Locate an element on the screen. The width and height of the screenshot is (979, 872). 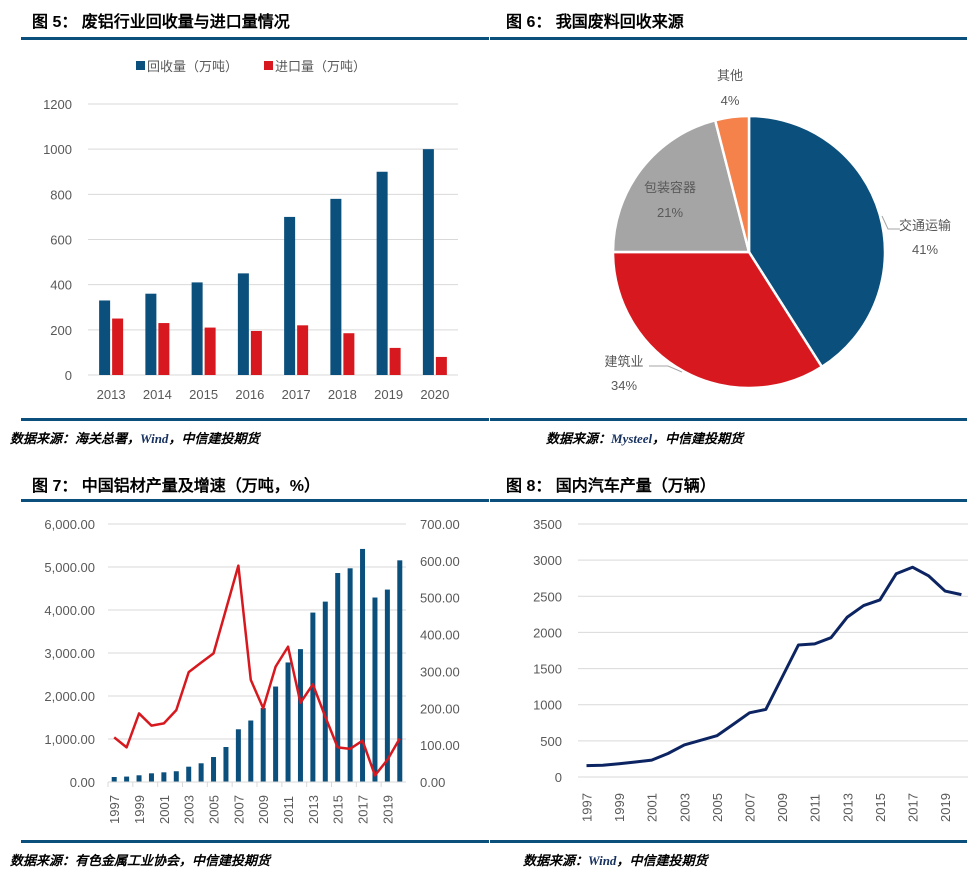
y-left-tick-label: 6,000.00 is located at coordinates (69, 524).